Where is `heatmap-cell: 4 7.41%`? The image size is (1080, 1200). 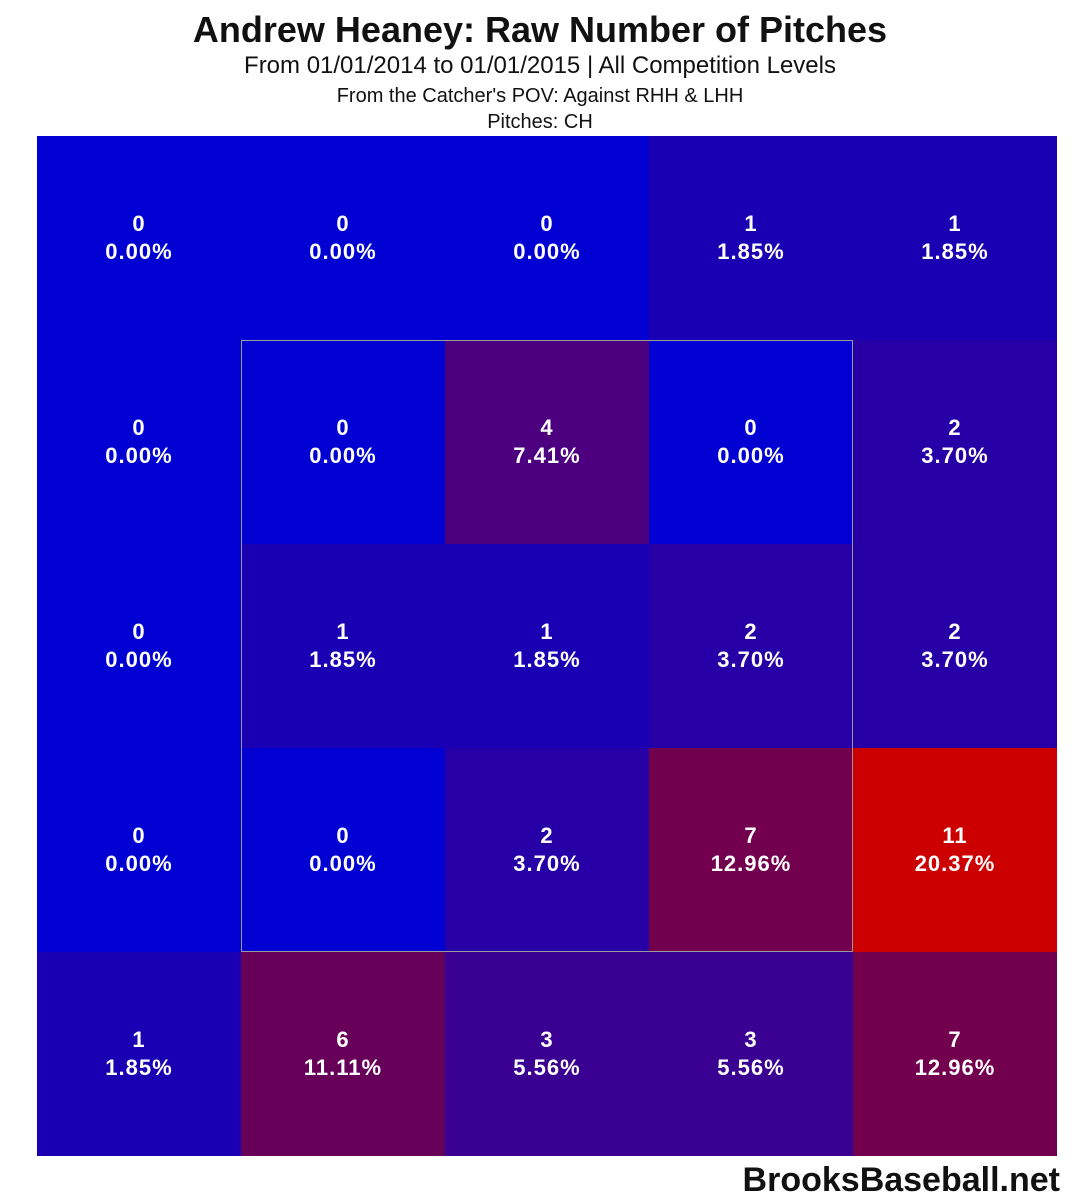
heatmap-cell: 4 7.41% is located at coordinates (547, 442).